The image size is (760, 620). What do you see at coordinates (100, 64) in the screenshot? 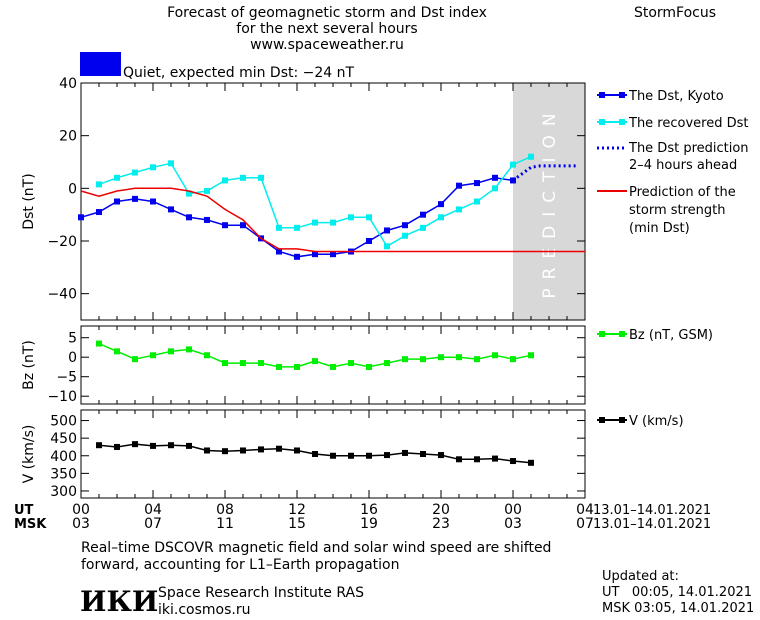
I see `status-color-swatch` at bounding box center [100, 64].